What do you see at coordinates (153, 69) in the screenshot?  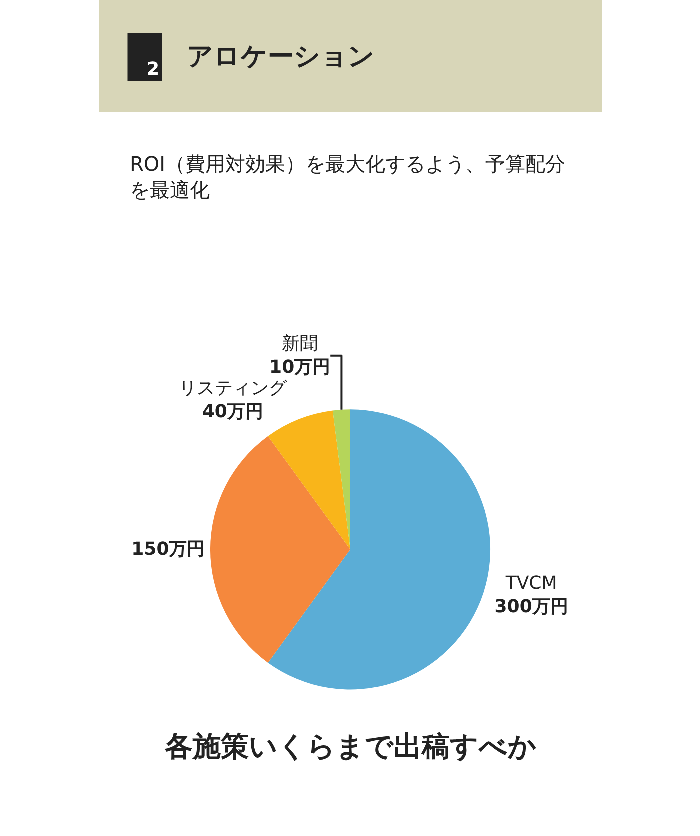 I see `text: 2` at bounding box center [153, 69].